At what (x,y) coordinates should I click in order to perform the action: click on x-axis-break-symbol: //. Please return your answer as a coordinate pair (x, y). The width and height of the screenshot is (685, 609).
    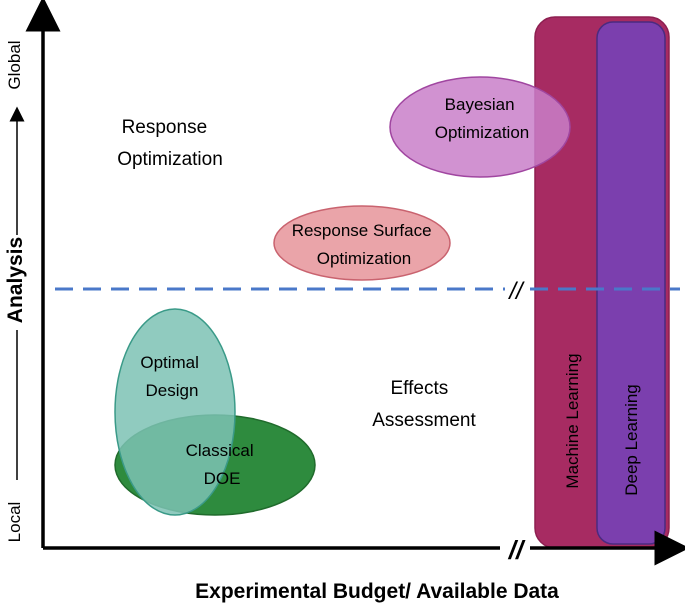
    Looking at the image, I should click on (517, 550).